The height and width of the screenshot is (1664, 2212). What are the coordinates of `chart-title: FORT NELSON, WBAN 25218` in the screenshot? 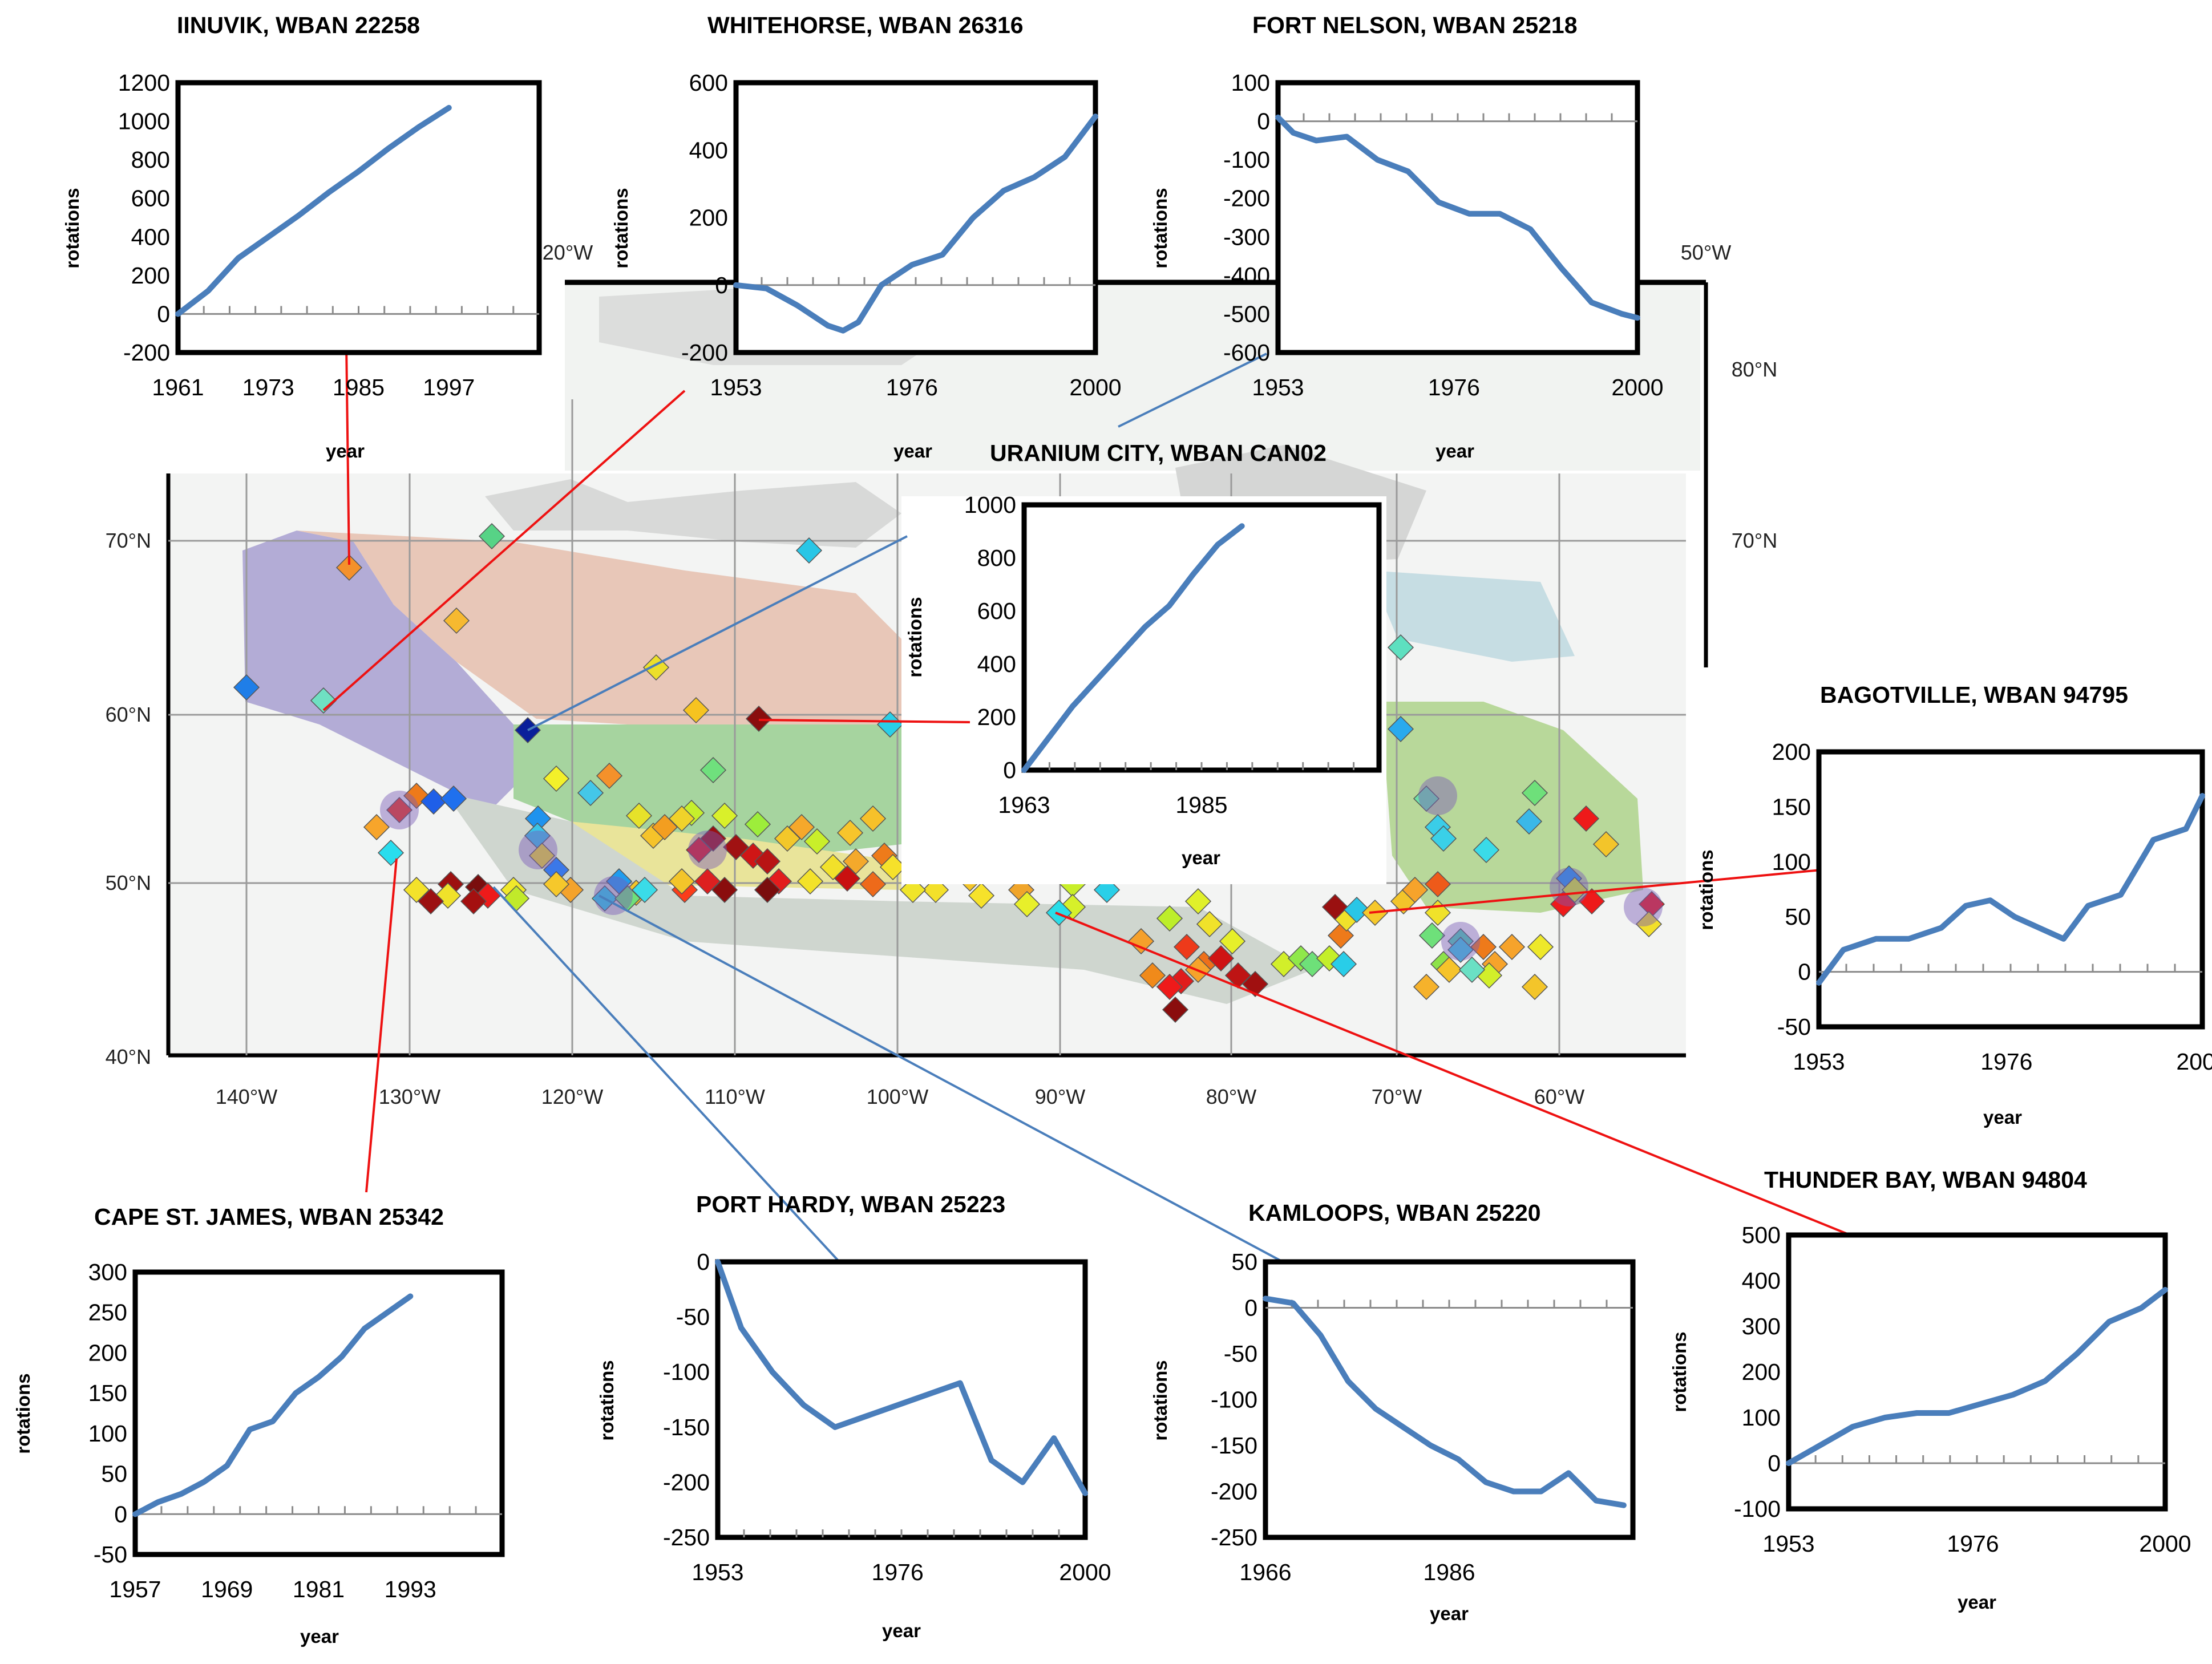 It's located at (1415, 25).